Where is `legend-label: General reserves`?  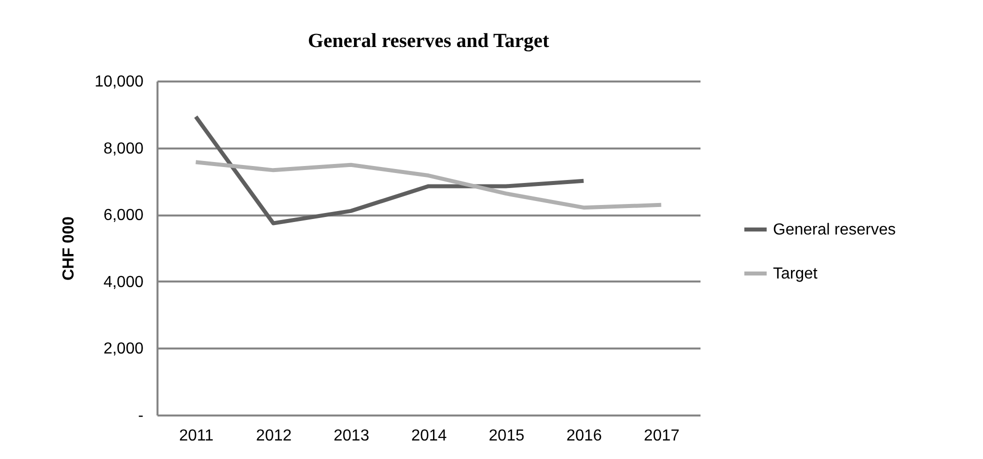
legend-label: General reserves is located at coordinates (834, 230).